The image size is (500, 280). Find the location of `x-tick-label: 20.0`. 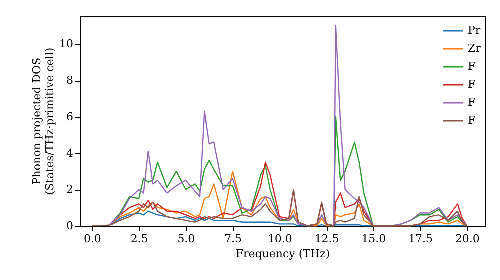

x-tick-label: 20.0 is located at coordinates (467, 239).